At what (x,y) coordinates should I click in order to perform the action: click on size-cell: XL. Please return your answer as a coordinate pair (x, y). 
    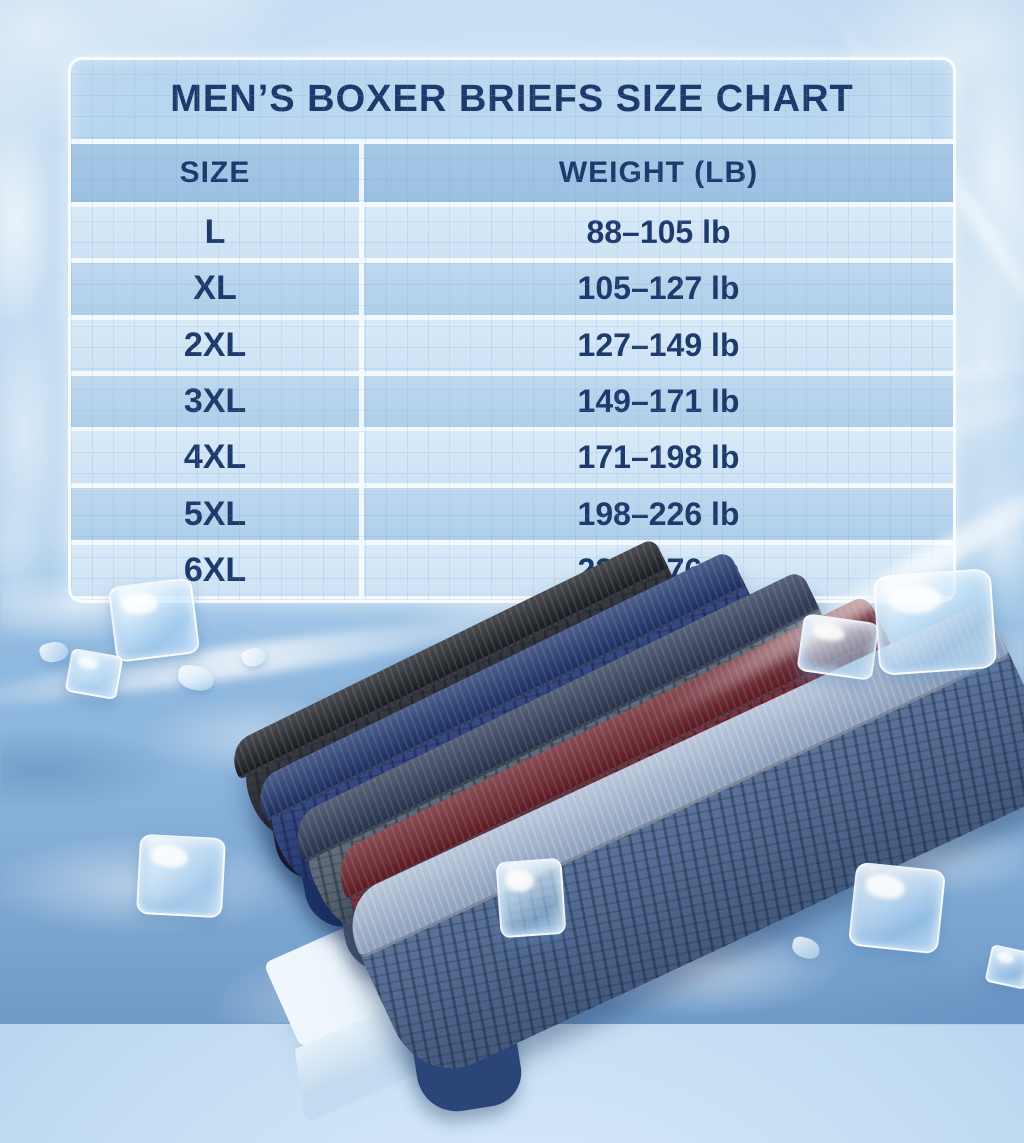
    Looking at the image, I should click on (217, 289).